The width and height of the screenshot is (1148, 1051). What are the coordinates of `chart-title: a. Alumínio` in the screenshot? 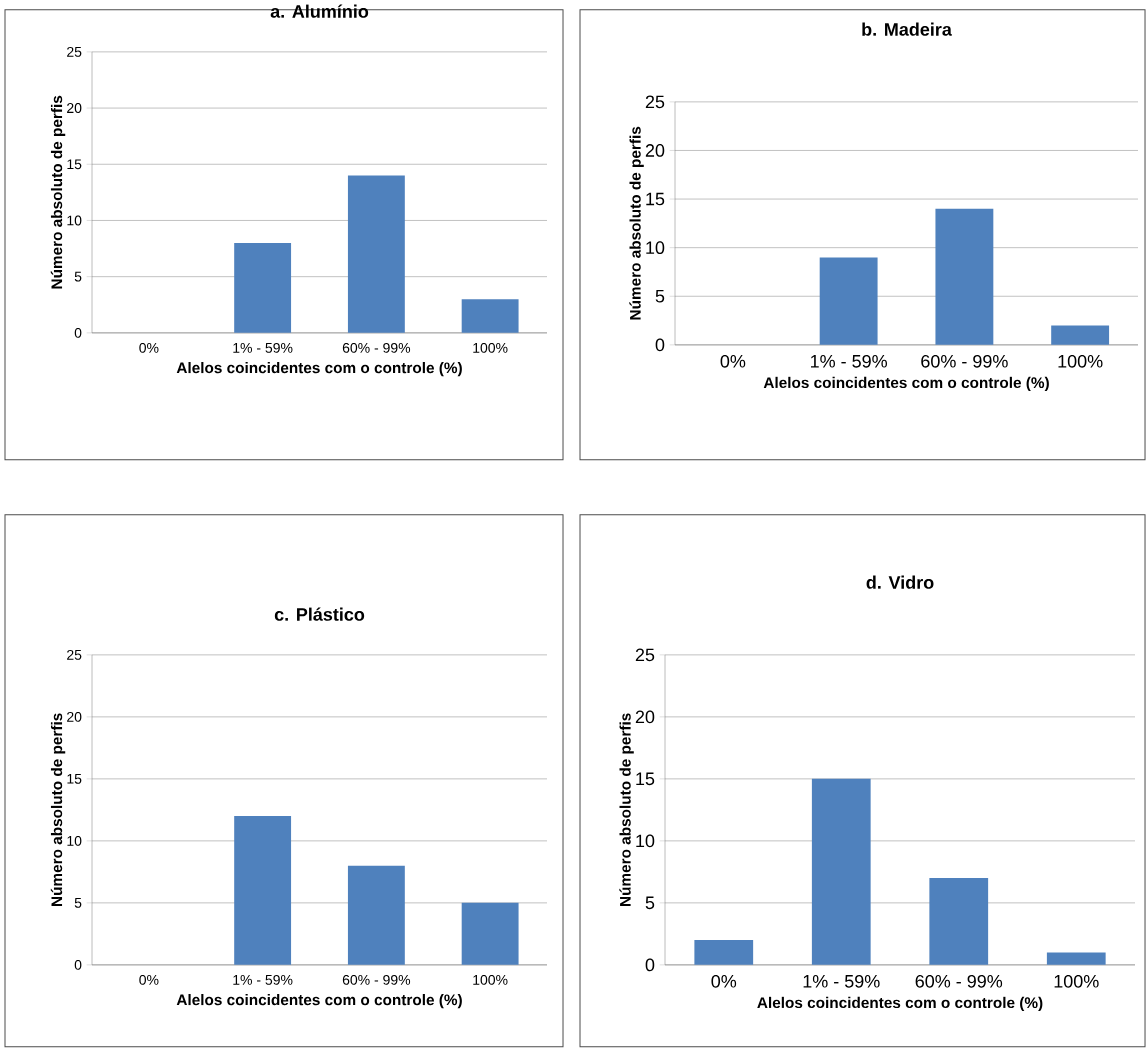 It's located at (319, 11).